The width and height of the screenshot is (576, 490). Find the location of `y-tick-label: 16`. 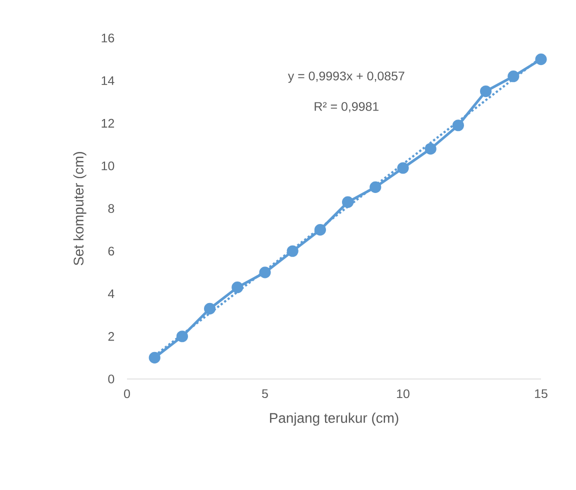

y-tick-label: 16 is located at coordinates (108, 38).